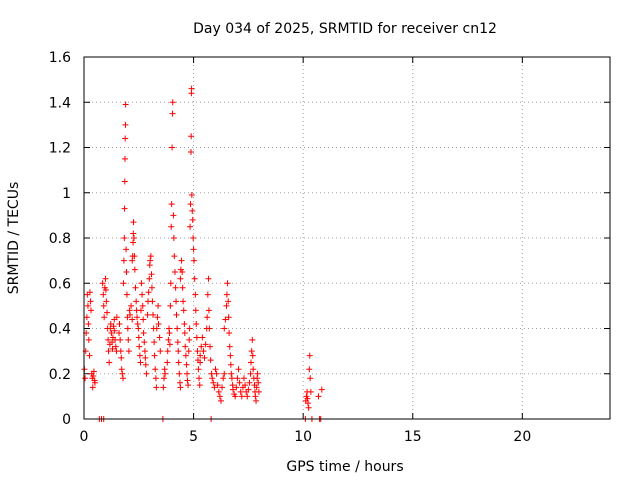 Image resolution: width=640 pixels, height=480 pixels. Describe the element at coordinates (84, 437) in the screenshot. I see `x-tick-label: 0` at that location.